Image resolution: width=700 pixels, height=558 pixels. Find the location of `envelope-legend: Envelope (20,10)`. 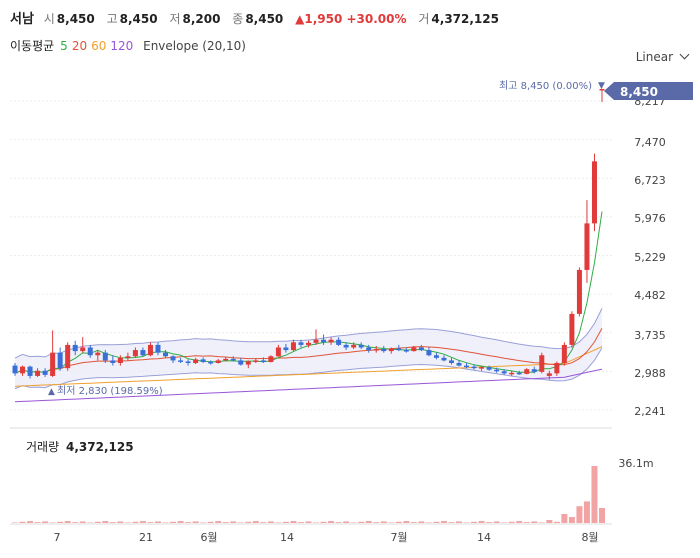

envelope-legend: Envelope (20,10) is located at coordinates (194, 46).